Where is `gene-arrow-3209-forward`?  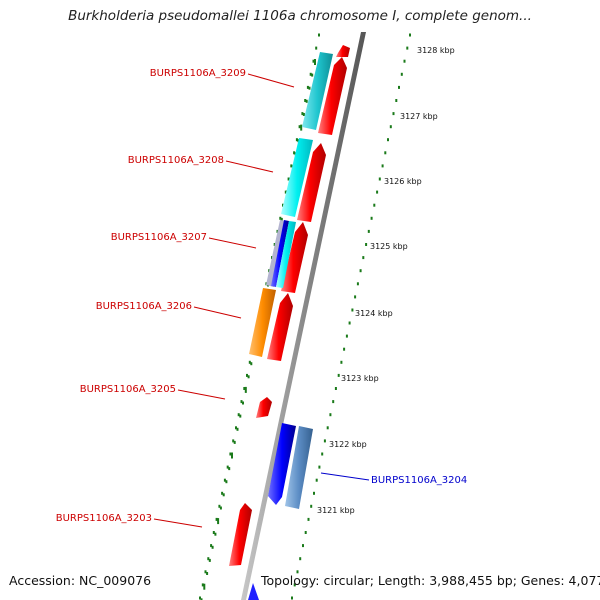
gene-arrow-3209-forward is located at coordinates (332, 96).